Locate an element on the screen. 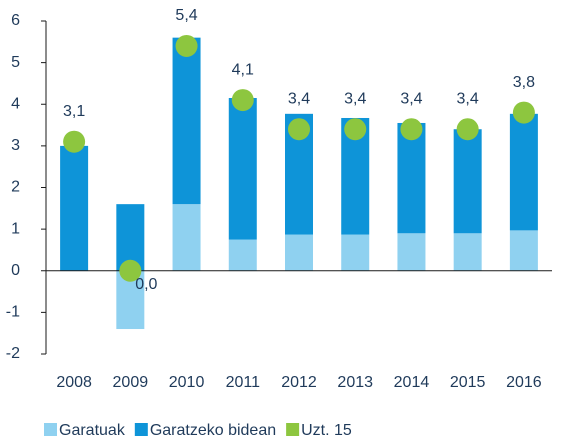 The image size is (564, 441). x-tick-label: 2014 is located at coordinates (412, 382).